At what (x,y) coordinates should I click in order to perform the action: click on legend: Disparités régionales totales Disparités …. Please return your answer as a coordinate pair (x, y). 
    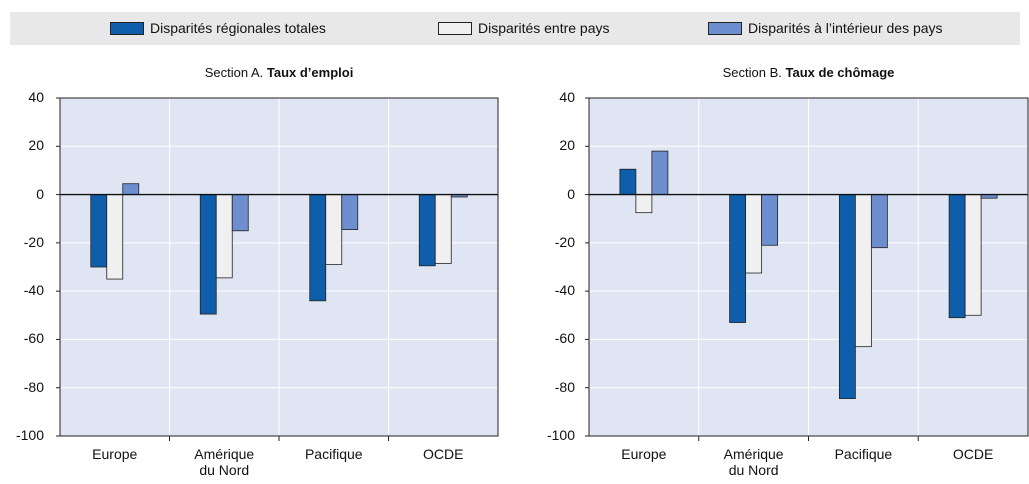
    Looking at the image, I should click on (515, 28).